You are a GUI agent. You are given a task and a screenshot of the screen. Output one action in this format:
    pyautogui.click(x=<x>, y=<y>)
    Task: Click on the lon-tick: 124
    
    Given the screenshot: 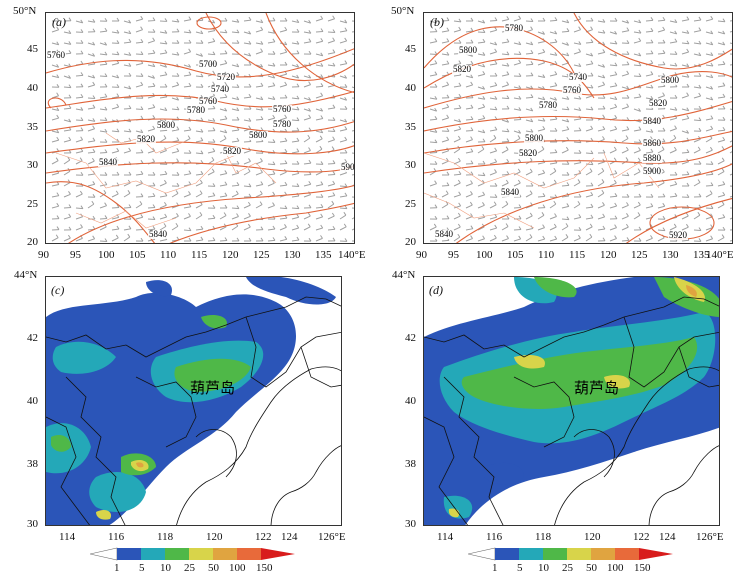 What is the action you would take?
    pyautogui.click(x=667, y=537)
    